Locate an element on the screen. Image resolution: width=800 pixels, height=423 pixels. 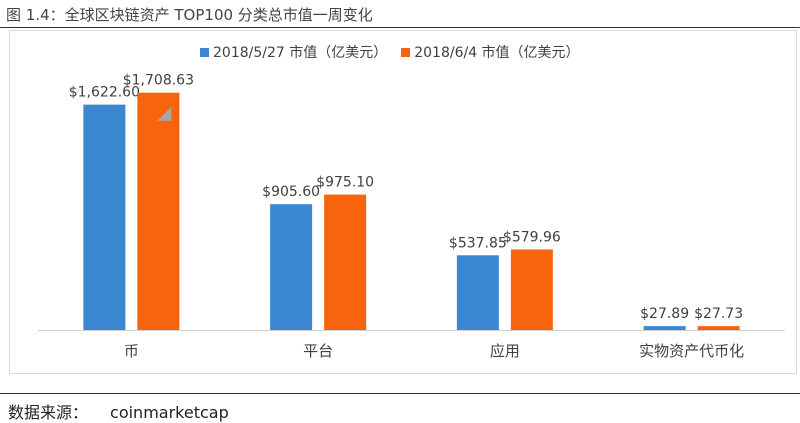
legend-item-series-1: 2018/5/27 市值（亿美元） is located at coordinates (293, 52).